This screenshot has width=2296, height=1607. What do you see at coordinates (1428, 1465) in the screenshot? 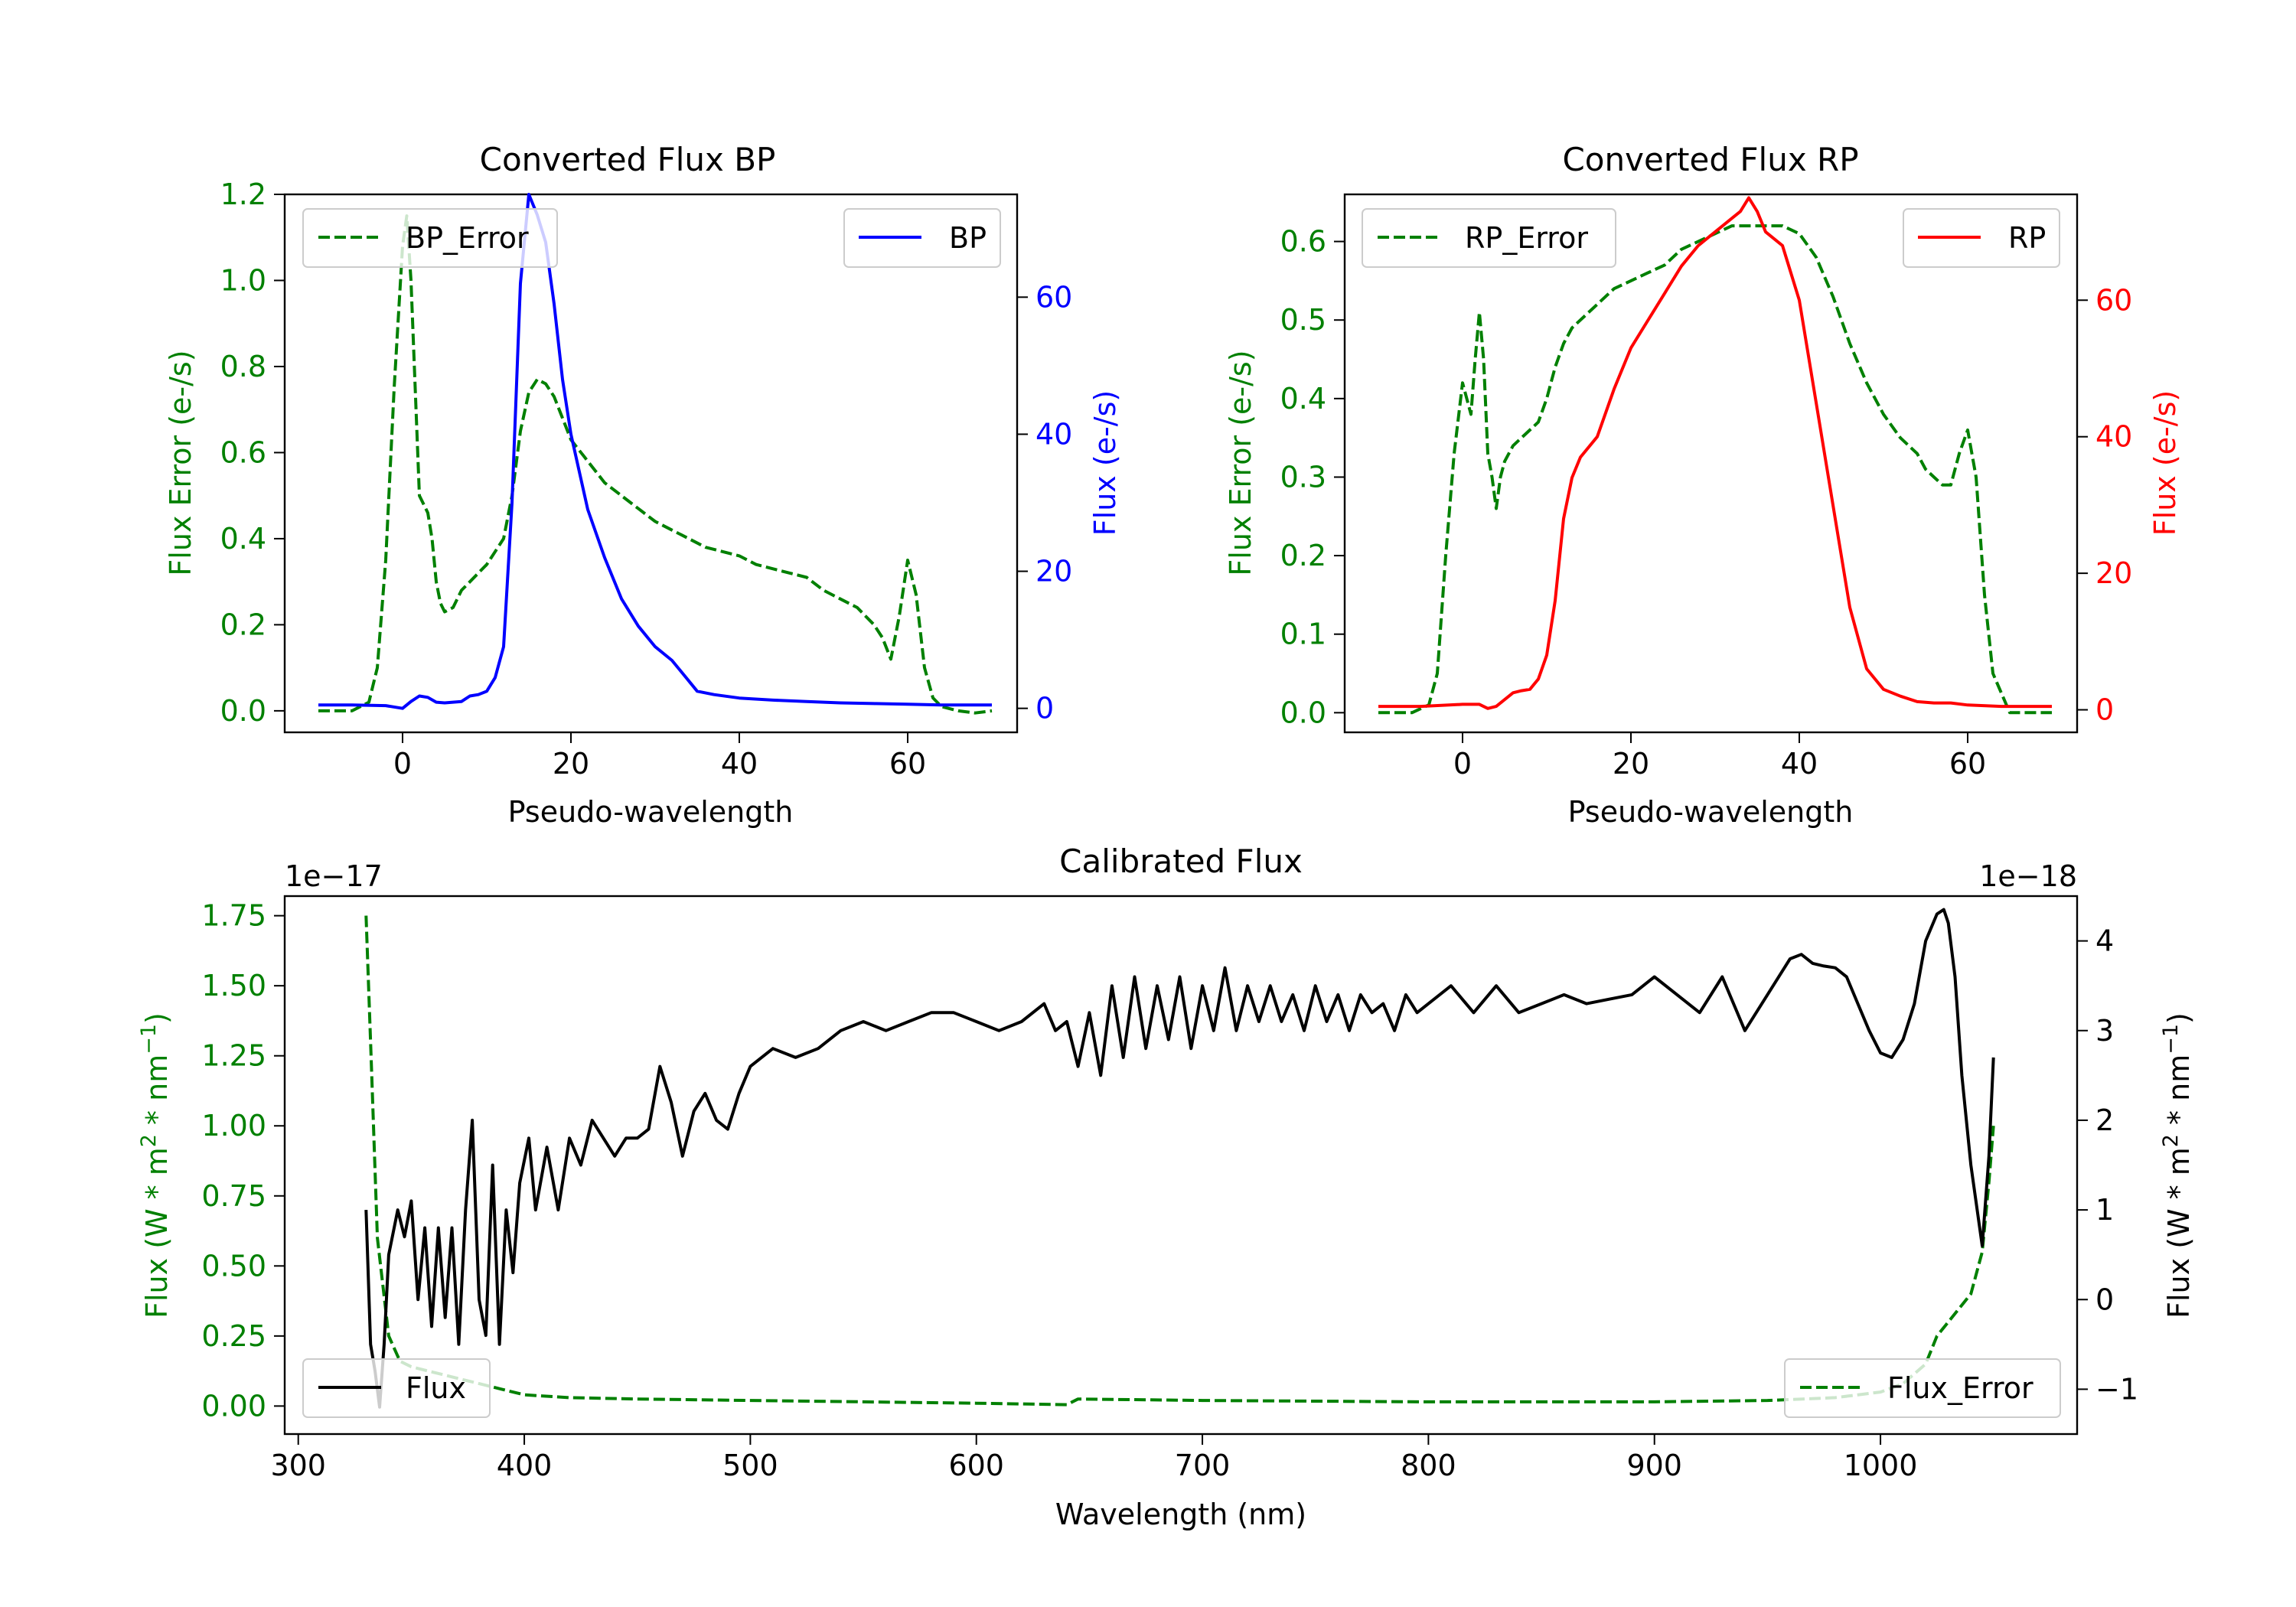
I see `cal-x-tick-label: 800` at bounding box center [1428, 1465].